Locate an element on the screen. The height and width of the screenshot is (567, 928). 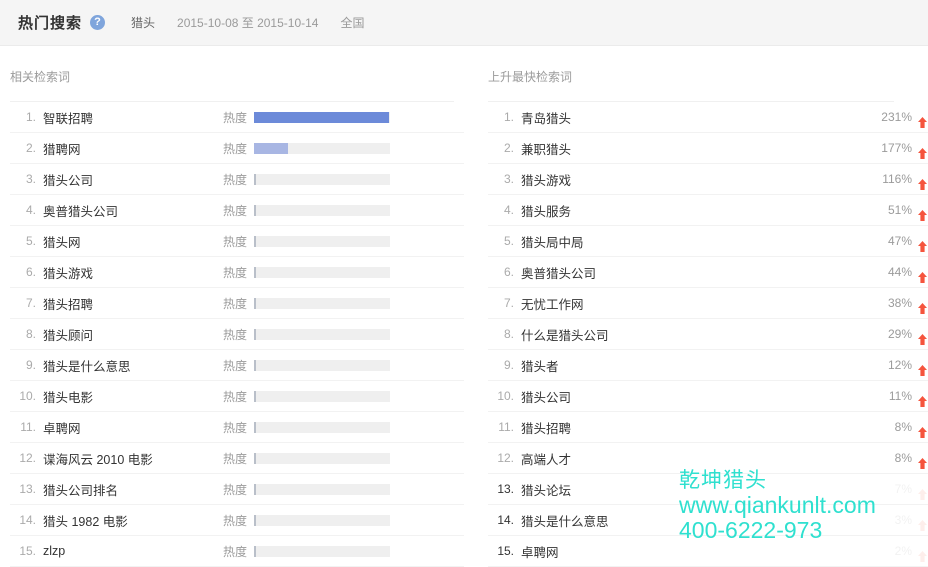
row-rank: 14. is located at coordinates (27, 520).